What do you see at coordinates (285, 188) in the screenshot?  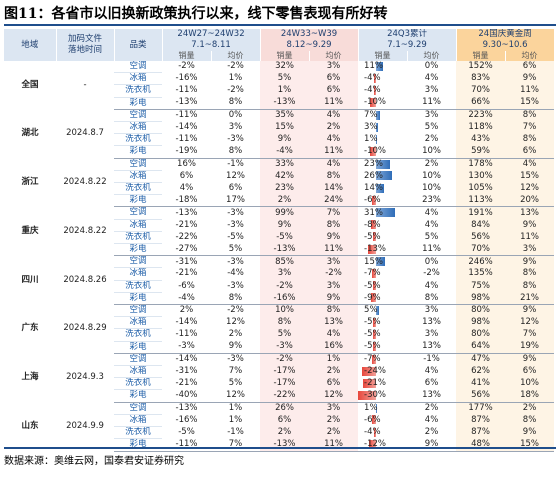 I see `value-cell: 23%` at bounding box center [285, 188].